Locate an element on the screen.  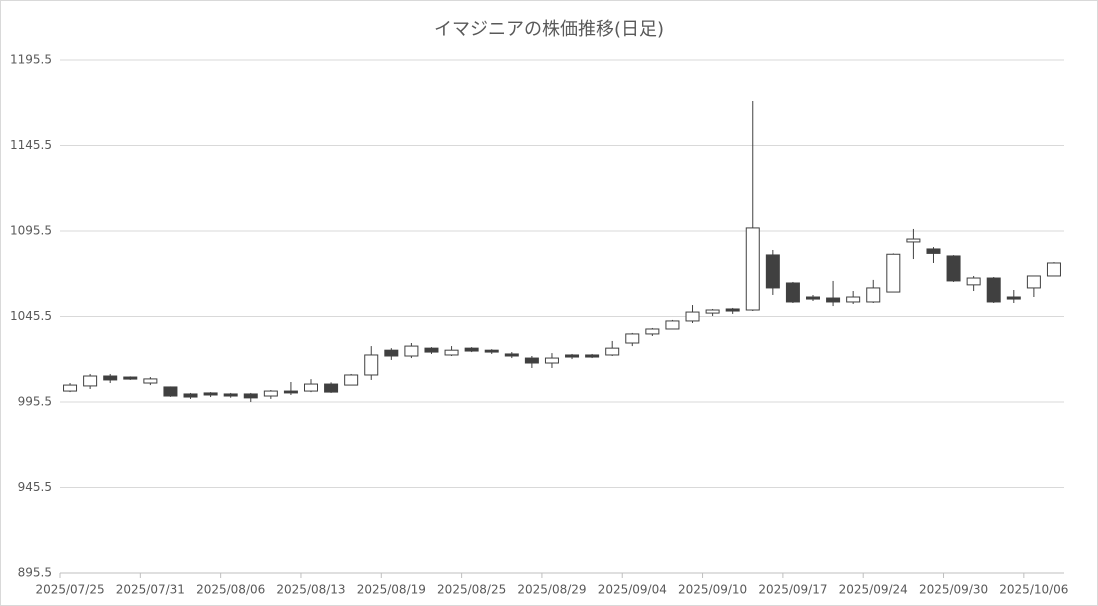
x-tick-label: 2025/09/30 is located at coordinates (953, 590).